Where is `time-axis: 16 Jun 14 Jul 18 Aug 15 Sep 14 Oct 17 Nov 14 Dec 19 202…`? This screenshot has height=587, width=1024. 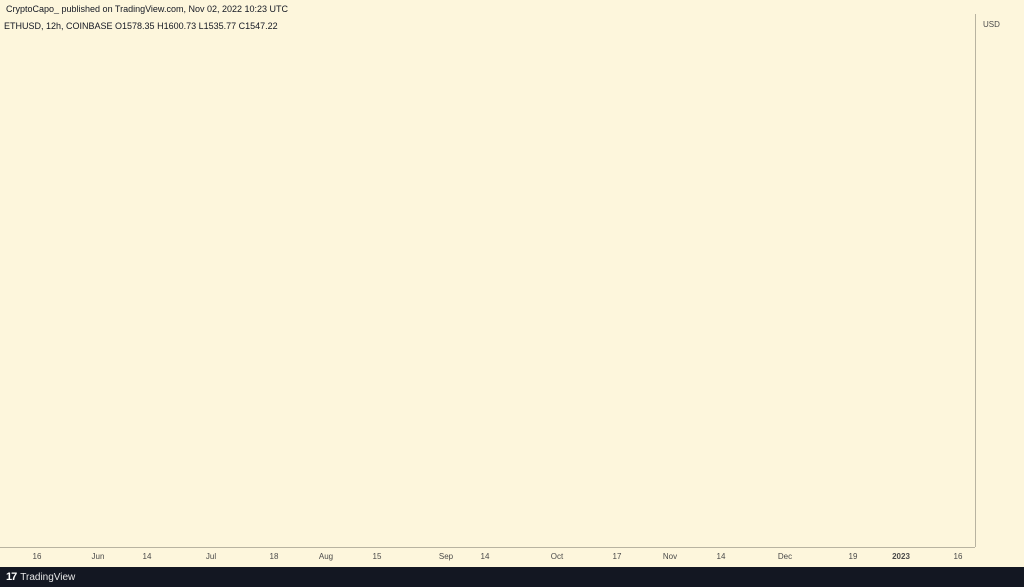 time-axis: 16 Jun 14 Jul 18 Aug 15 Sep 14 Oct 17 Nov 14 Dec 19 202… is located at coordinates (498, 556).